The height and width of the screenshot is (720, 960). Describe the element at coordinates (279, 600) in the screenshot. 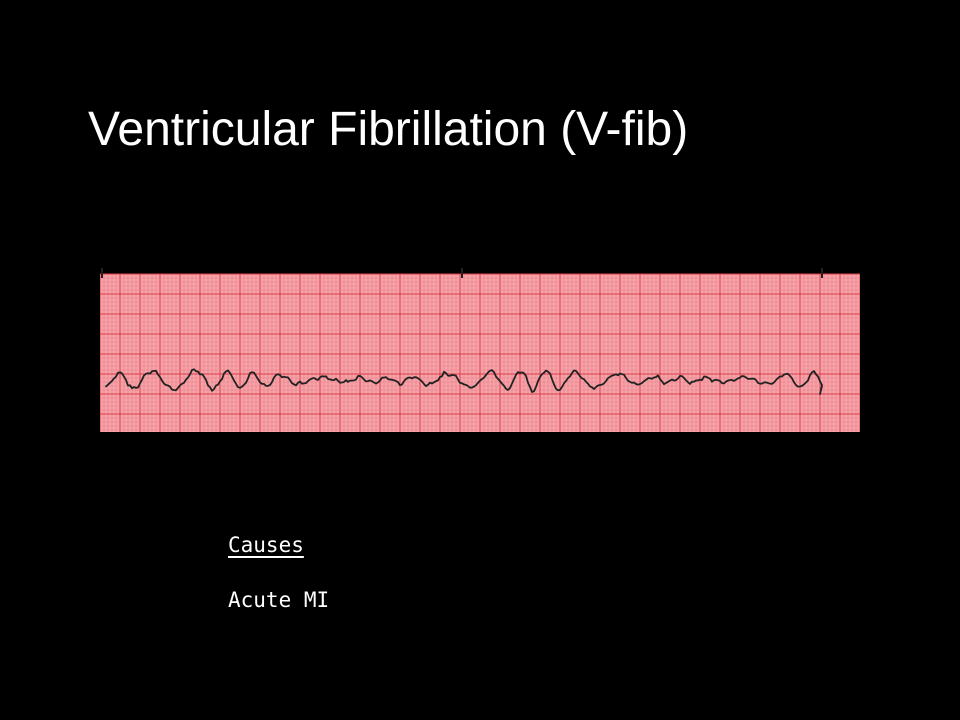

I see `cause-item: Acute MI` at that location.